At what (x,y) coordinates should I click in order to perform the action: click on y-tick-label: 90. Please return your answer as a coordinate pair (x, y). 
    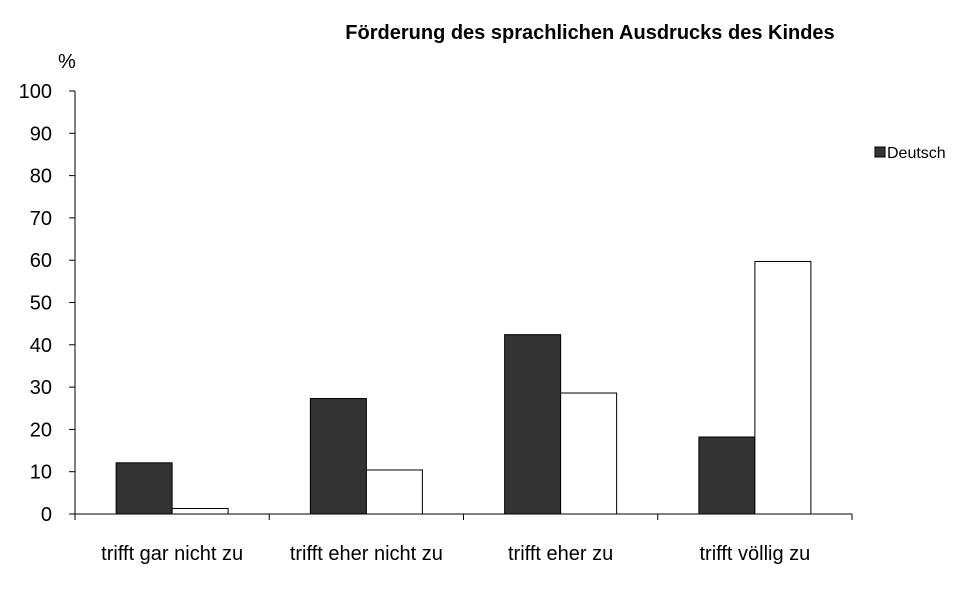
    Looking at the image, I should click on (41, 134).